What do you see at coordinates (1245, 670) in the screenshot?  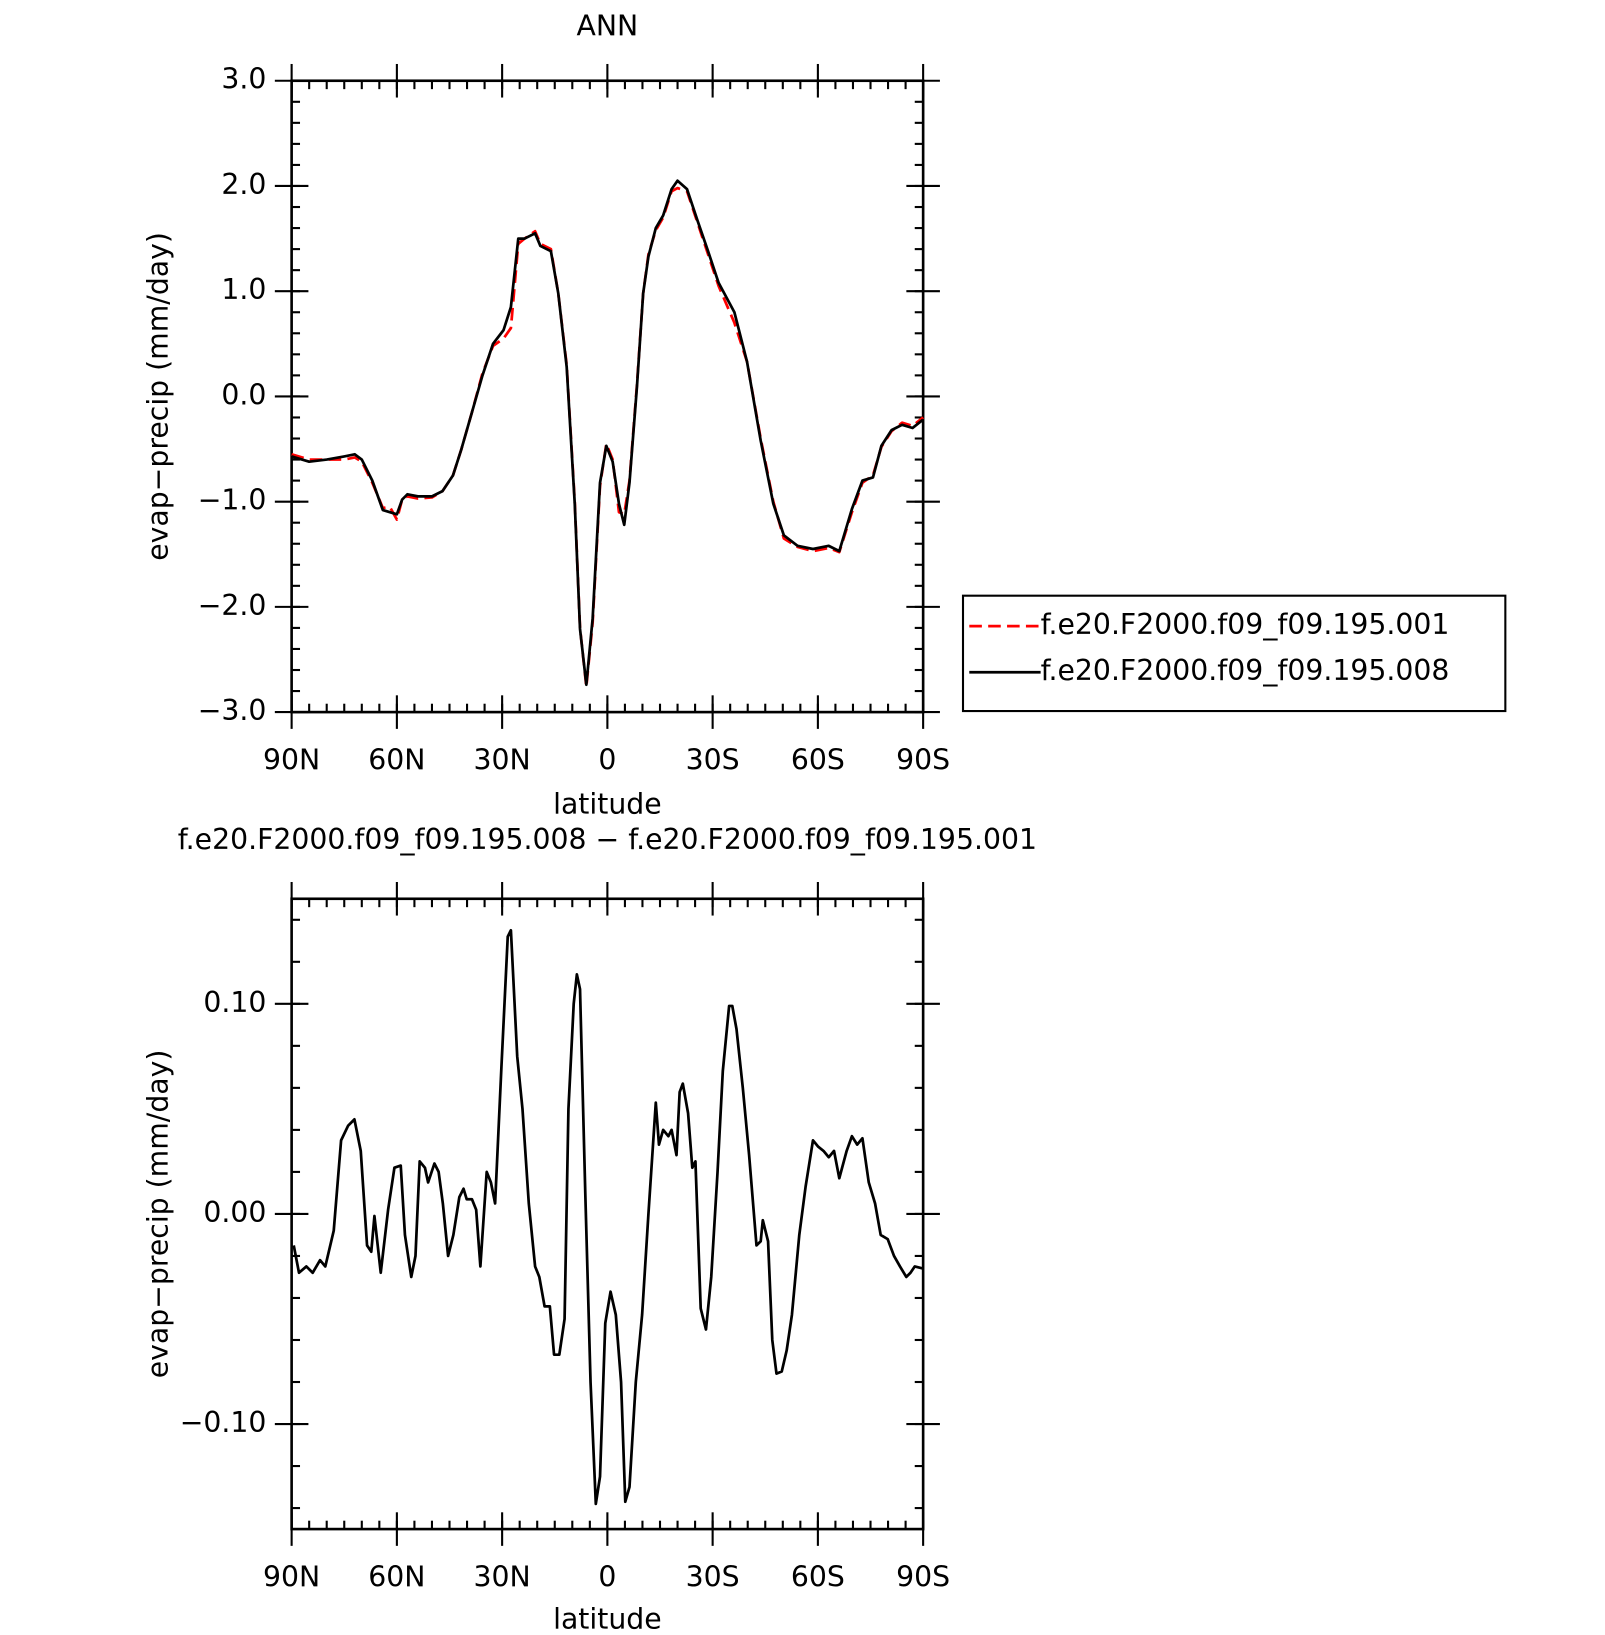 I see `legend-label: f.e20.F2000.f09_f09.195.008` at bounding box center [1245, 670].